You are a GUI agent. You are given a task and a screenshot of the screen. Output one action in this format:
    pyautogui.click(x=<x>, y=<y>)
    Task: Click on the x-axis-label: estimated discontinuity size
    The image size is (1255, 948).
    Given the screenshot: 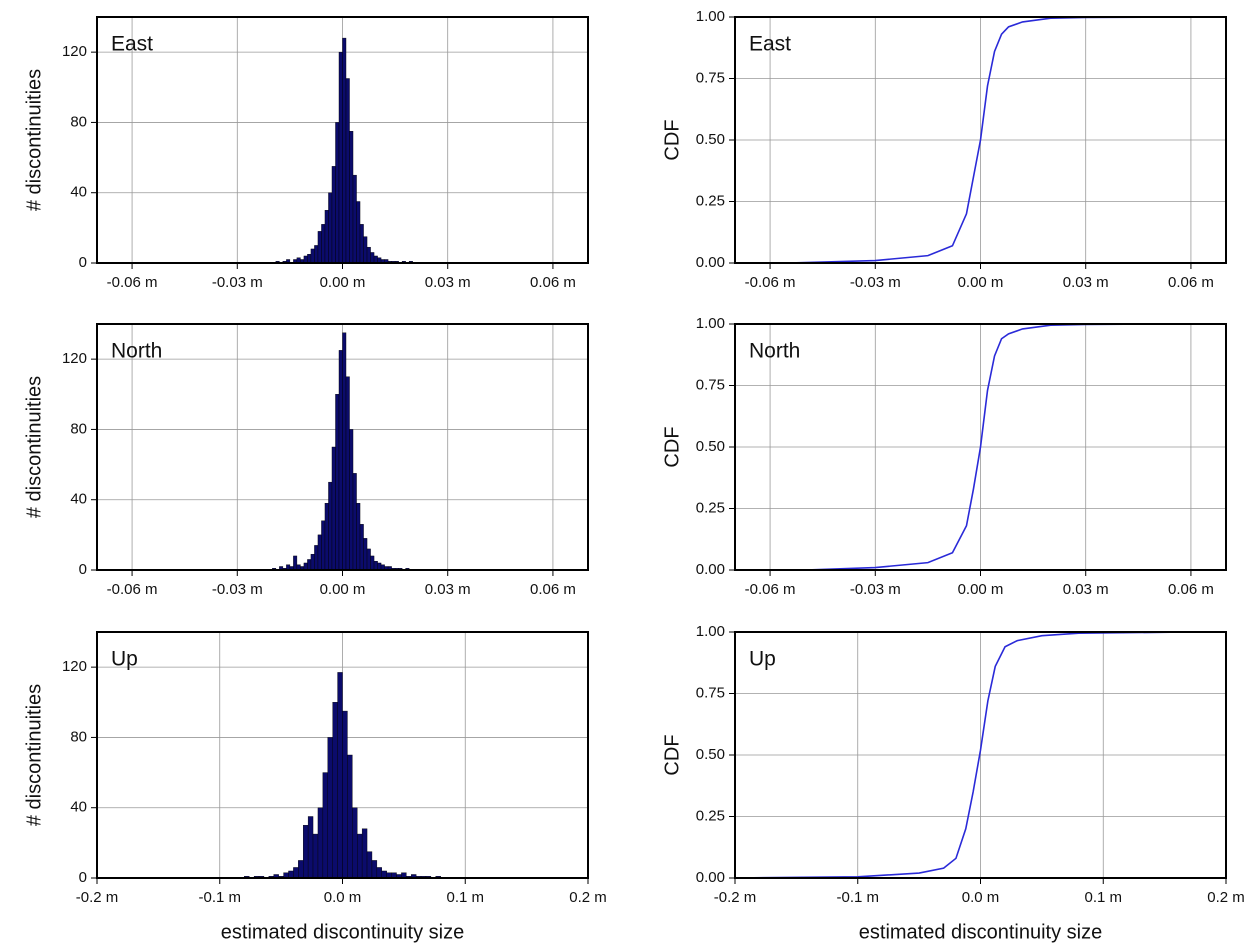 What is the action you would take?
    pyautogui.click(x=342, y=932)
    